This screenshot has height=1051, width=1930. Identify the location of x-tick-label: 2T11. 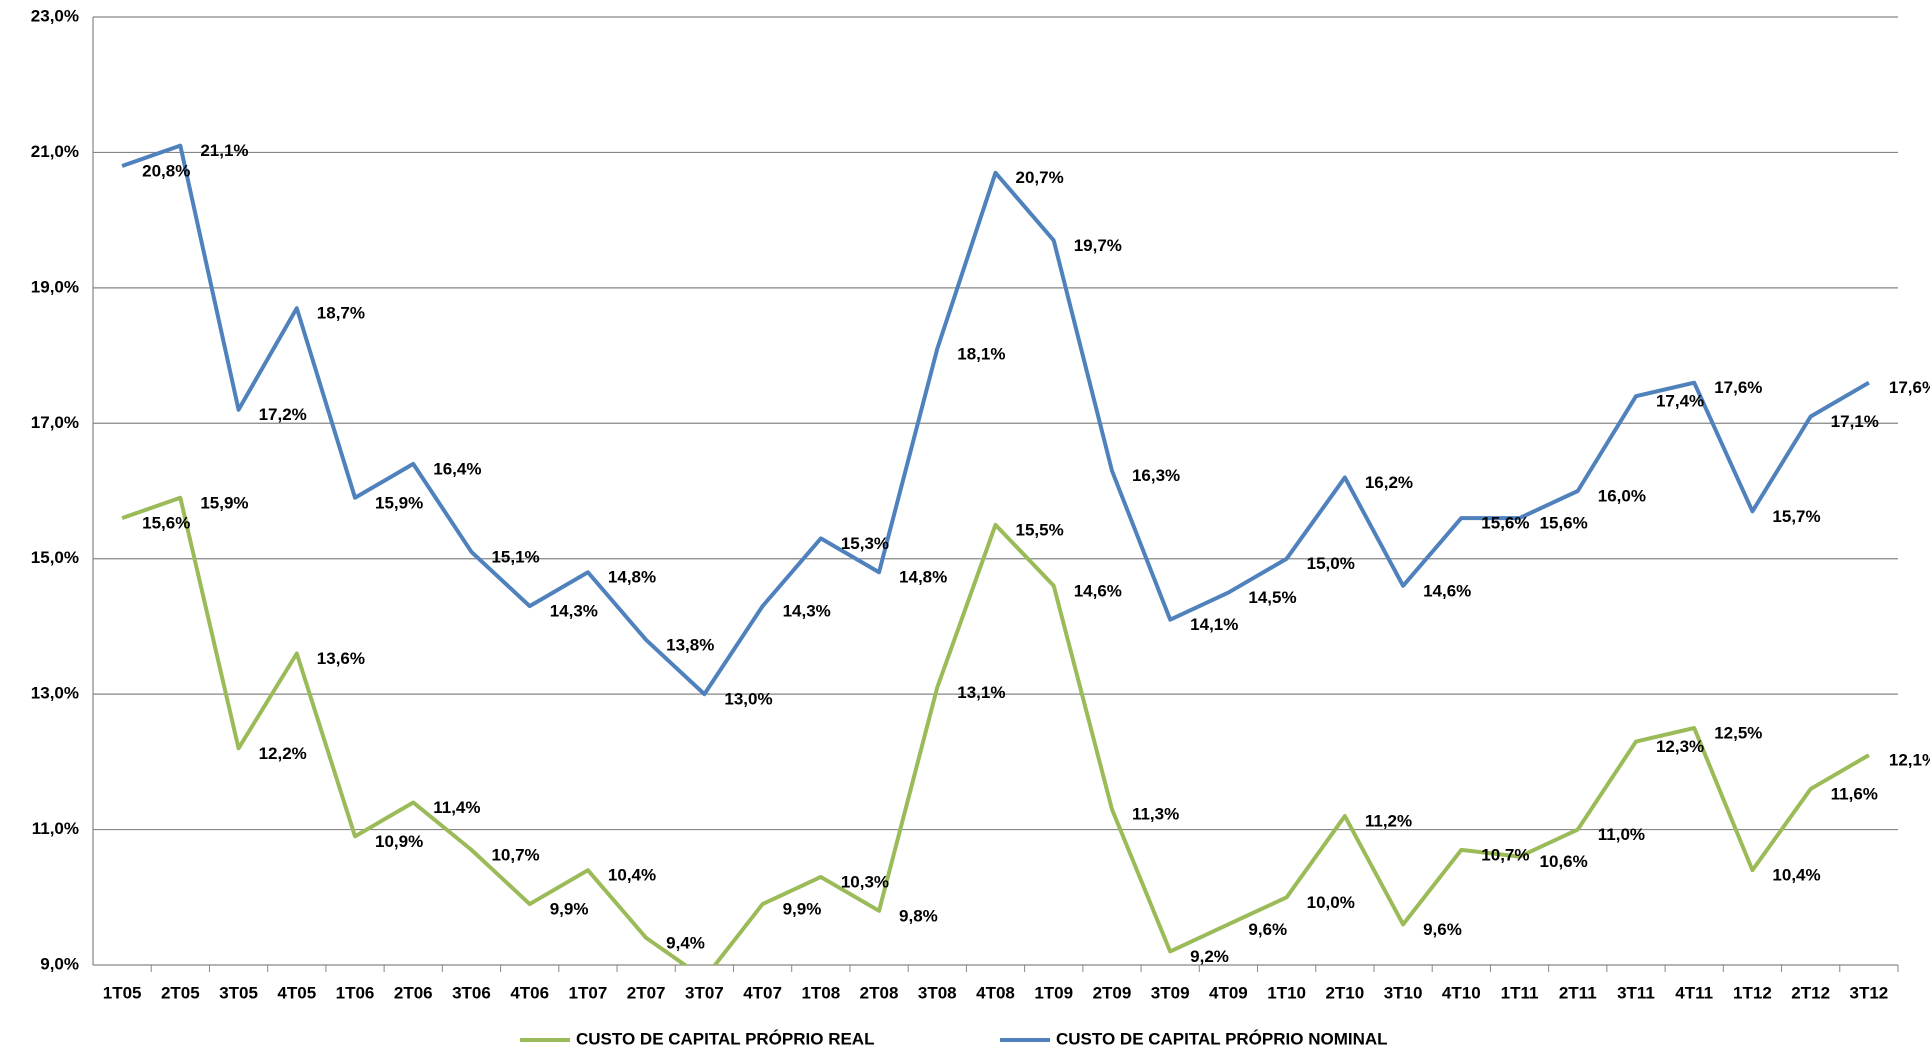
(1578, 992).